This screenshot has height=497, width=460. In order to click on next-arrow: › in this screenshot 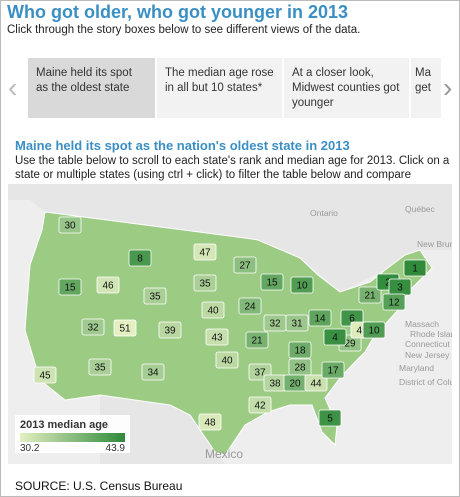, I will do `click(448, 87)`.